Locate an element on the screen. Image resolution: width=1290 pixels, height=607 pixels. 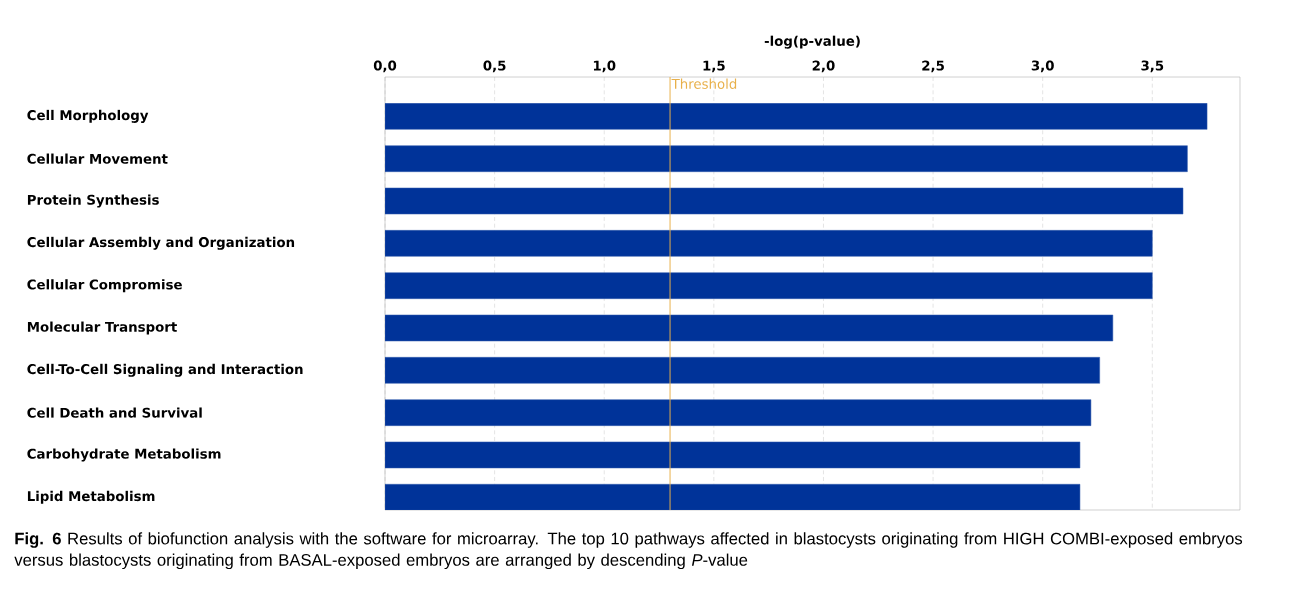
ref-line-label: Threshold is located at coordinates (704, 83).